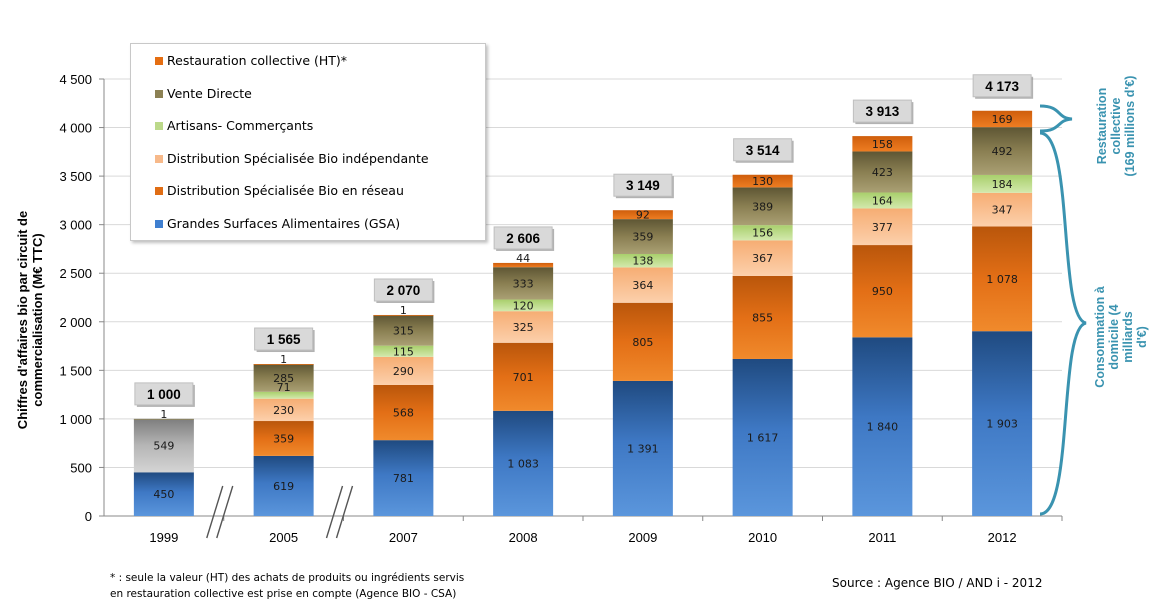 Image resolution: width=1176 pixels, height=610 pixels. I want to click on y-tick-label: 3 000, so click(75, 225).